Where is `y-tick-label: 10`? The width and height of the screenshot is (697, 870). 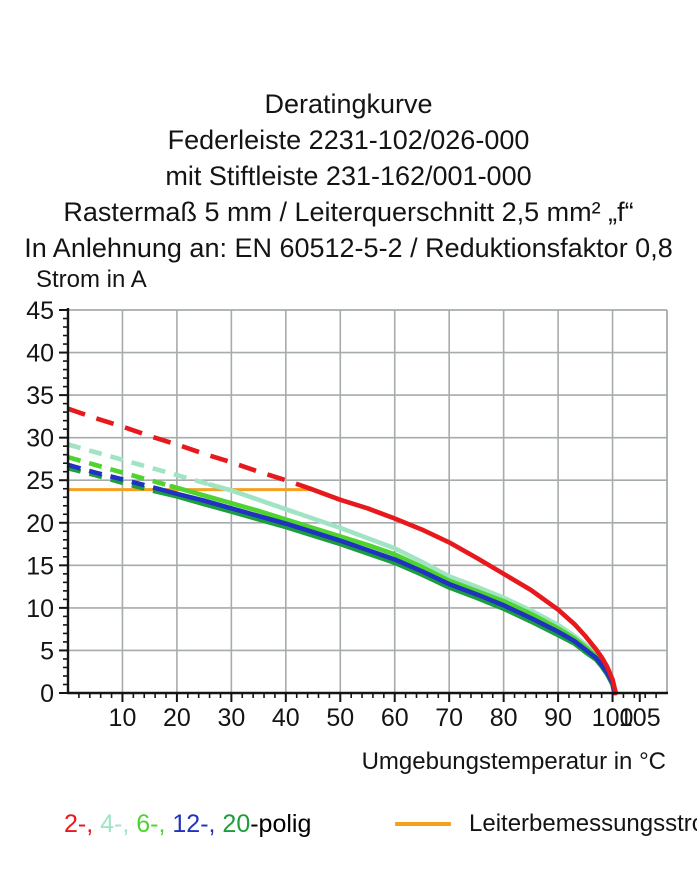
y-tick-label: 10 is located at coordinates (40, 609).